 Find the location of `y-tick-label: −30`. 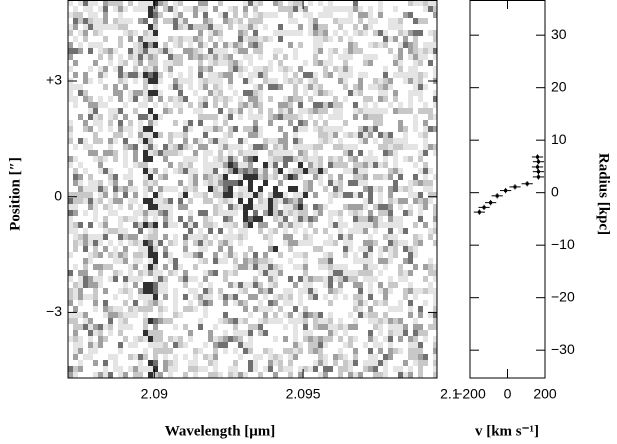

y-tick-label: −30 is located at coordinates (563, 349).